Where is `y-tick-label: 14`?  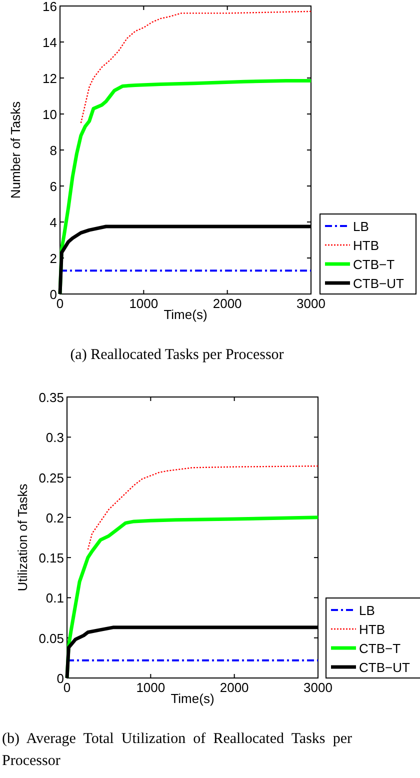 y-tick-label: 14 is located at coordinates (49, 42).